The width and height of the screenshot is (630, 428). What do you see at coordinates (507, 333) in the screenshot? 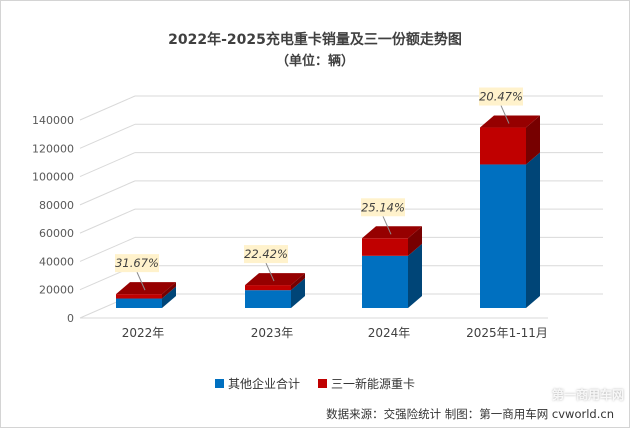
I see `x-tick-label: 2025年1-11月` at bounding box center [507, 333].